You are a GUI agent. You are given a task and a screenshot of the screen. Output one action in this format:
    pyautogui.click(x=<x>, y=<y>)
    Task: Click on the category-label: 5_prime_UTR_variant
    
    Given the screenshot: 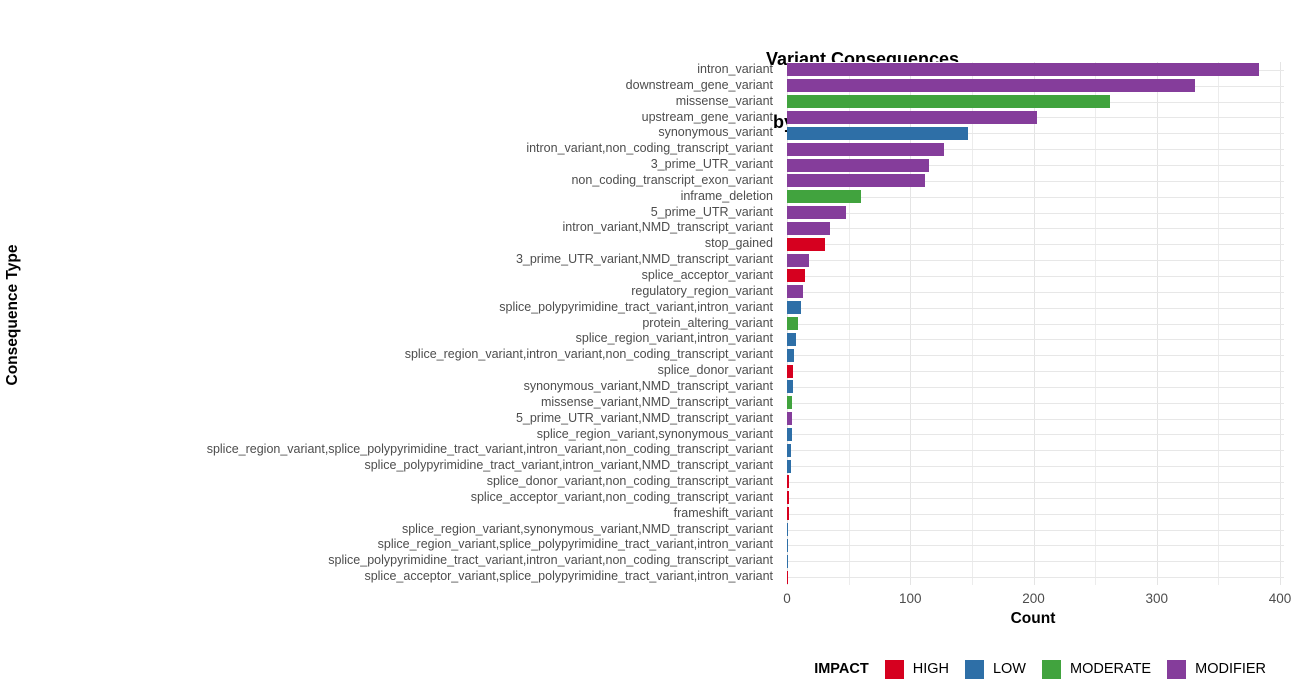 What is the action you would take?
    pyautogui.click(x=711, y=211)
    